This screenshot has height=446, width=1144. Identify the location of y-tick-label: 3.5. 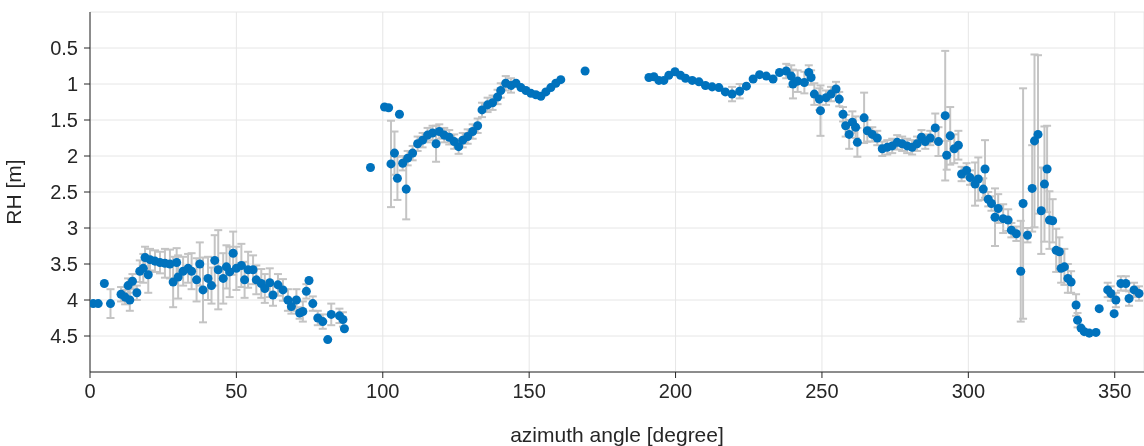
(64, 264).